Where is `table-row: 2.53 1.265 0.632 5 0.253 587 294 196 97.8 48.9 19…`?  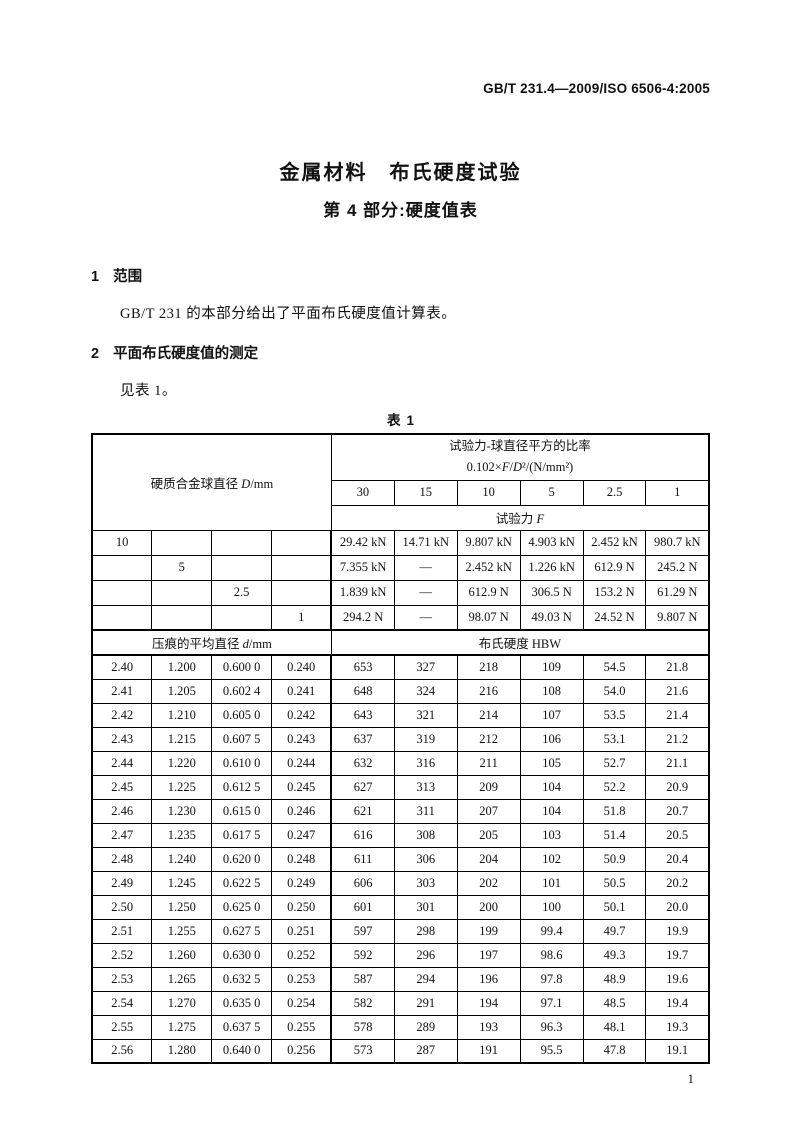 table-row: 2.53 1.265 0.632 5 0.253 587 294 196 97.8 48.9 19… is located at coordinates (400, 979).